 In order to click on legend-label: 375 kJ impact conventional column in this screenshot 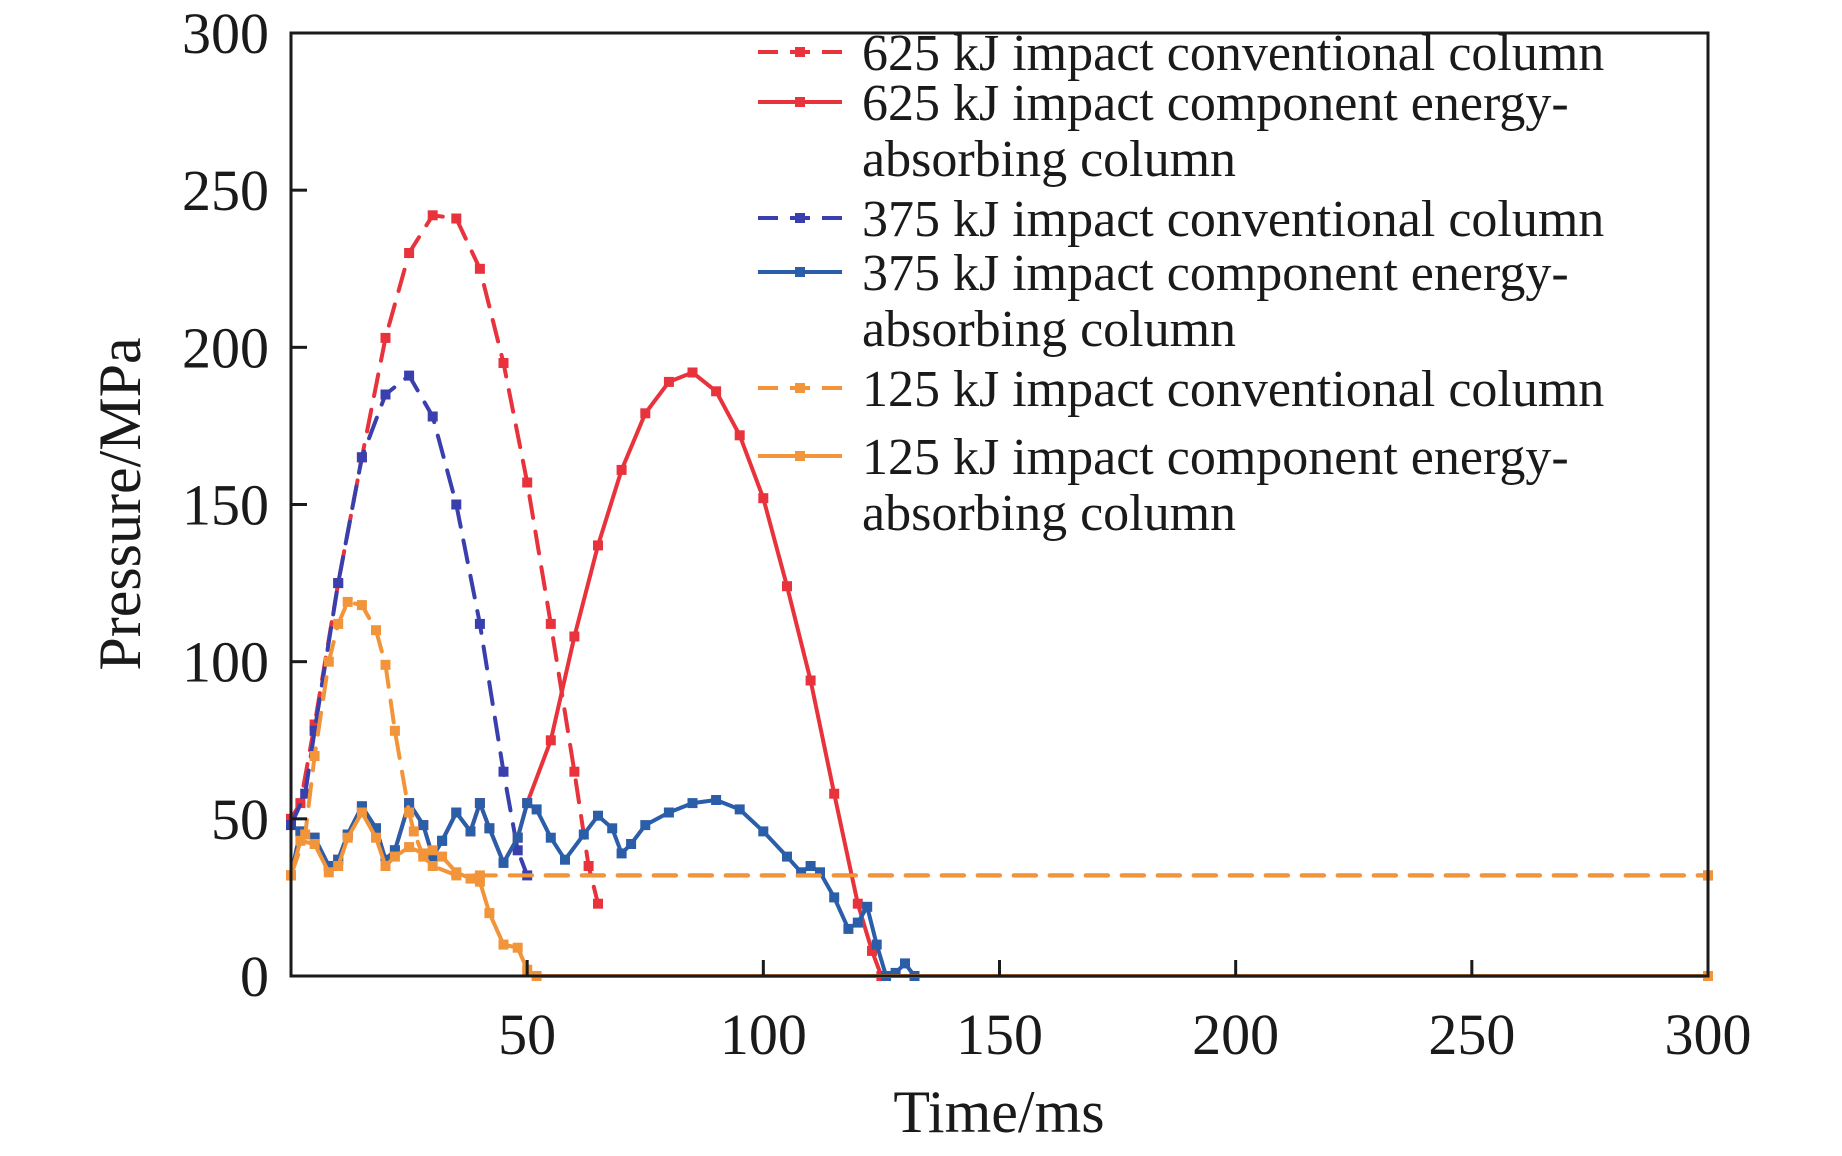, I will do `click(1233, 219)`.